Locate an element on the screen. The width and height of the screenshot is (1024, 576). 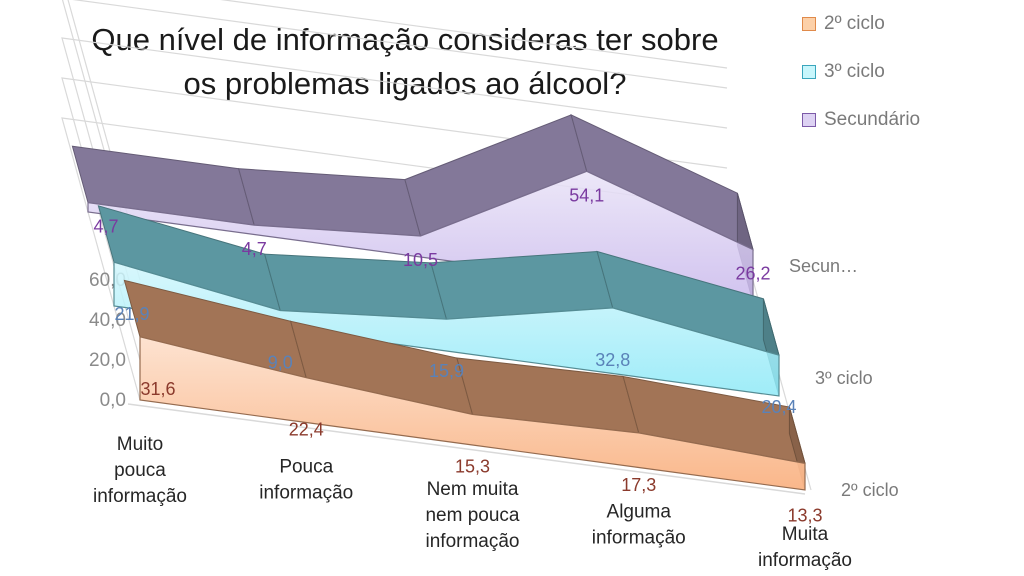
series-top-ribbon is located at coordinates (522, 285).